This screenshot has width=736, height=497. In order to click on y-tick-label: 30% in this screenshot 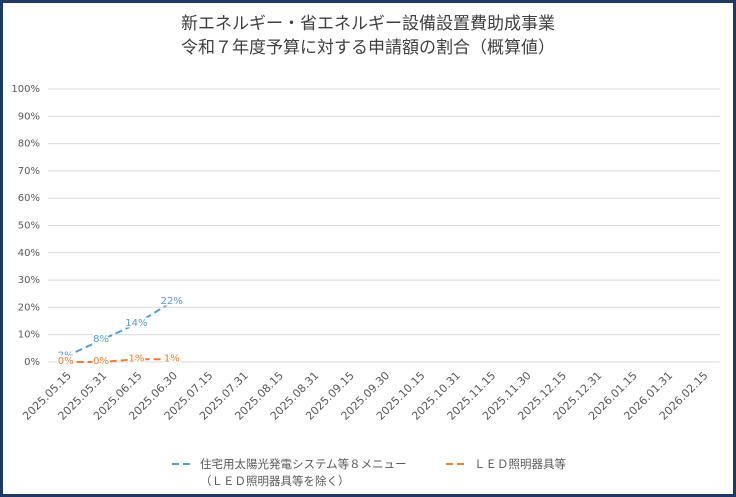, I will do `click(29, 280)`.